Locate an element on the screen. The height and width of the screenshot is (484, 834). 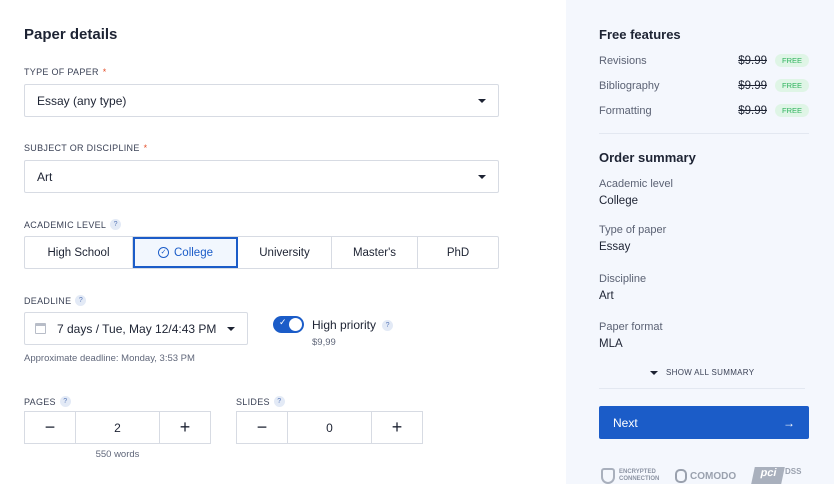
subject-value: Art is located at coordinates (45, 176).